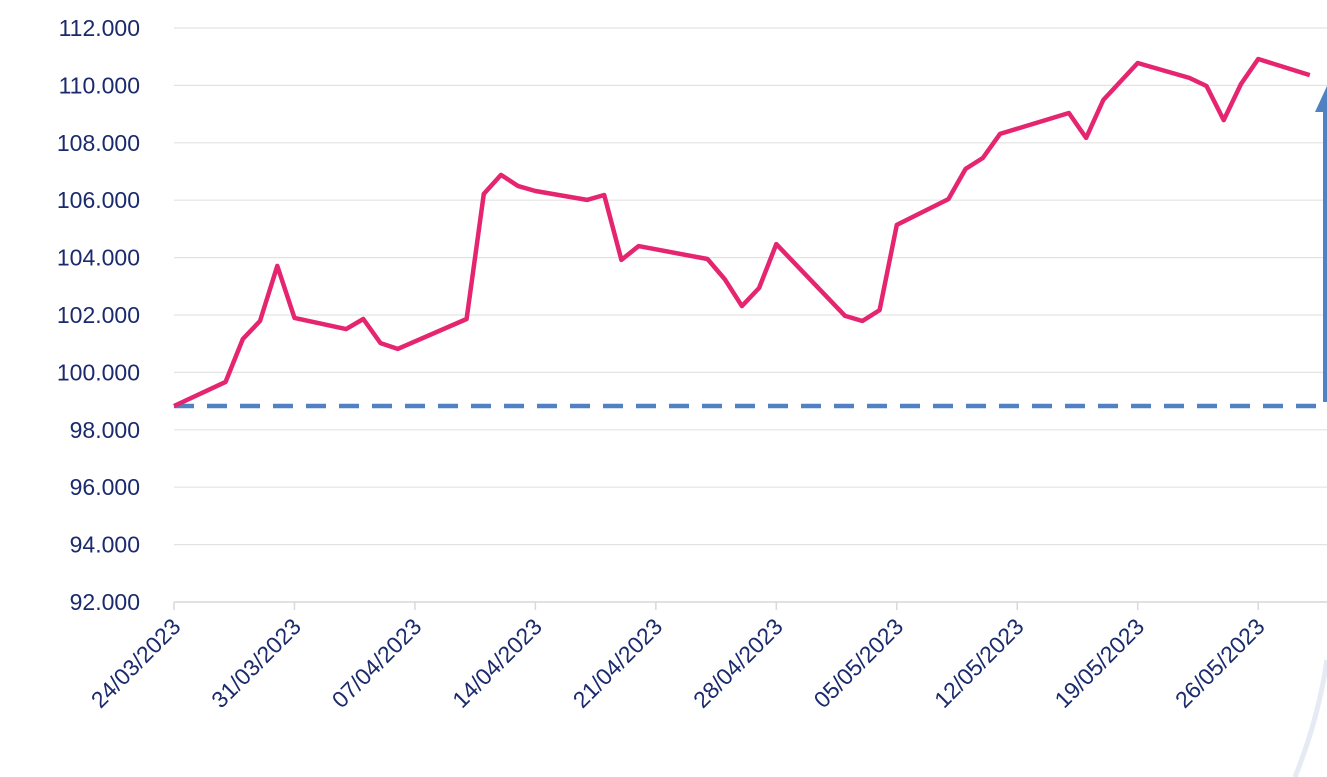 The width and height of the screenshot is (1327, 777). I want to click on y-tick-label: 100.000, so click(98, 372).